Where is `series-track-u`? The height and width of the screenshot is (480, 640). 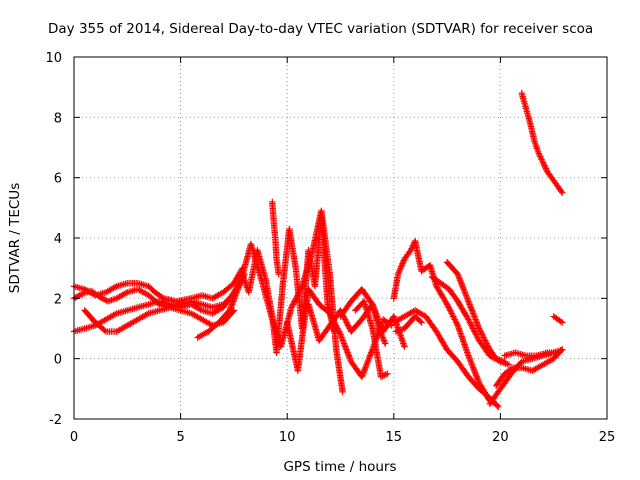 series-track-u is located at coordinates (558, 319).